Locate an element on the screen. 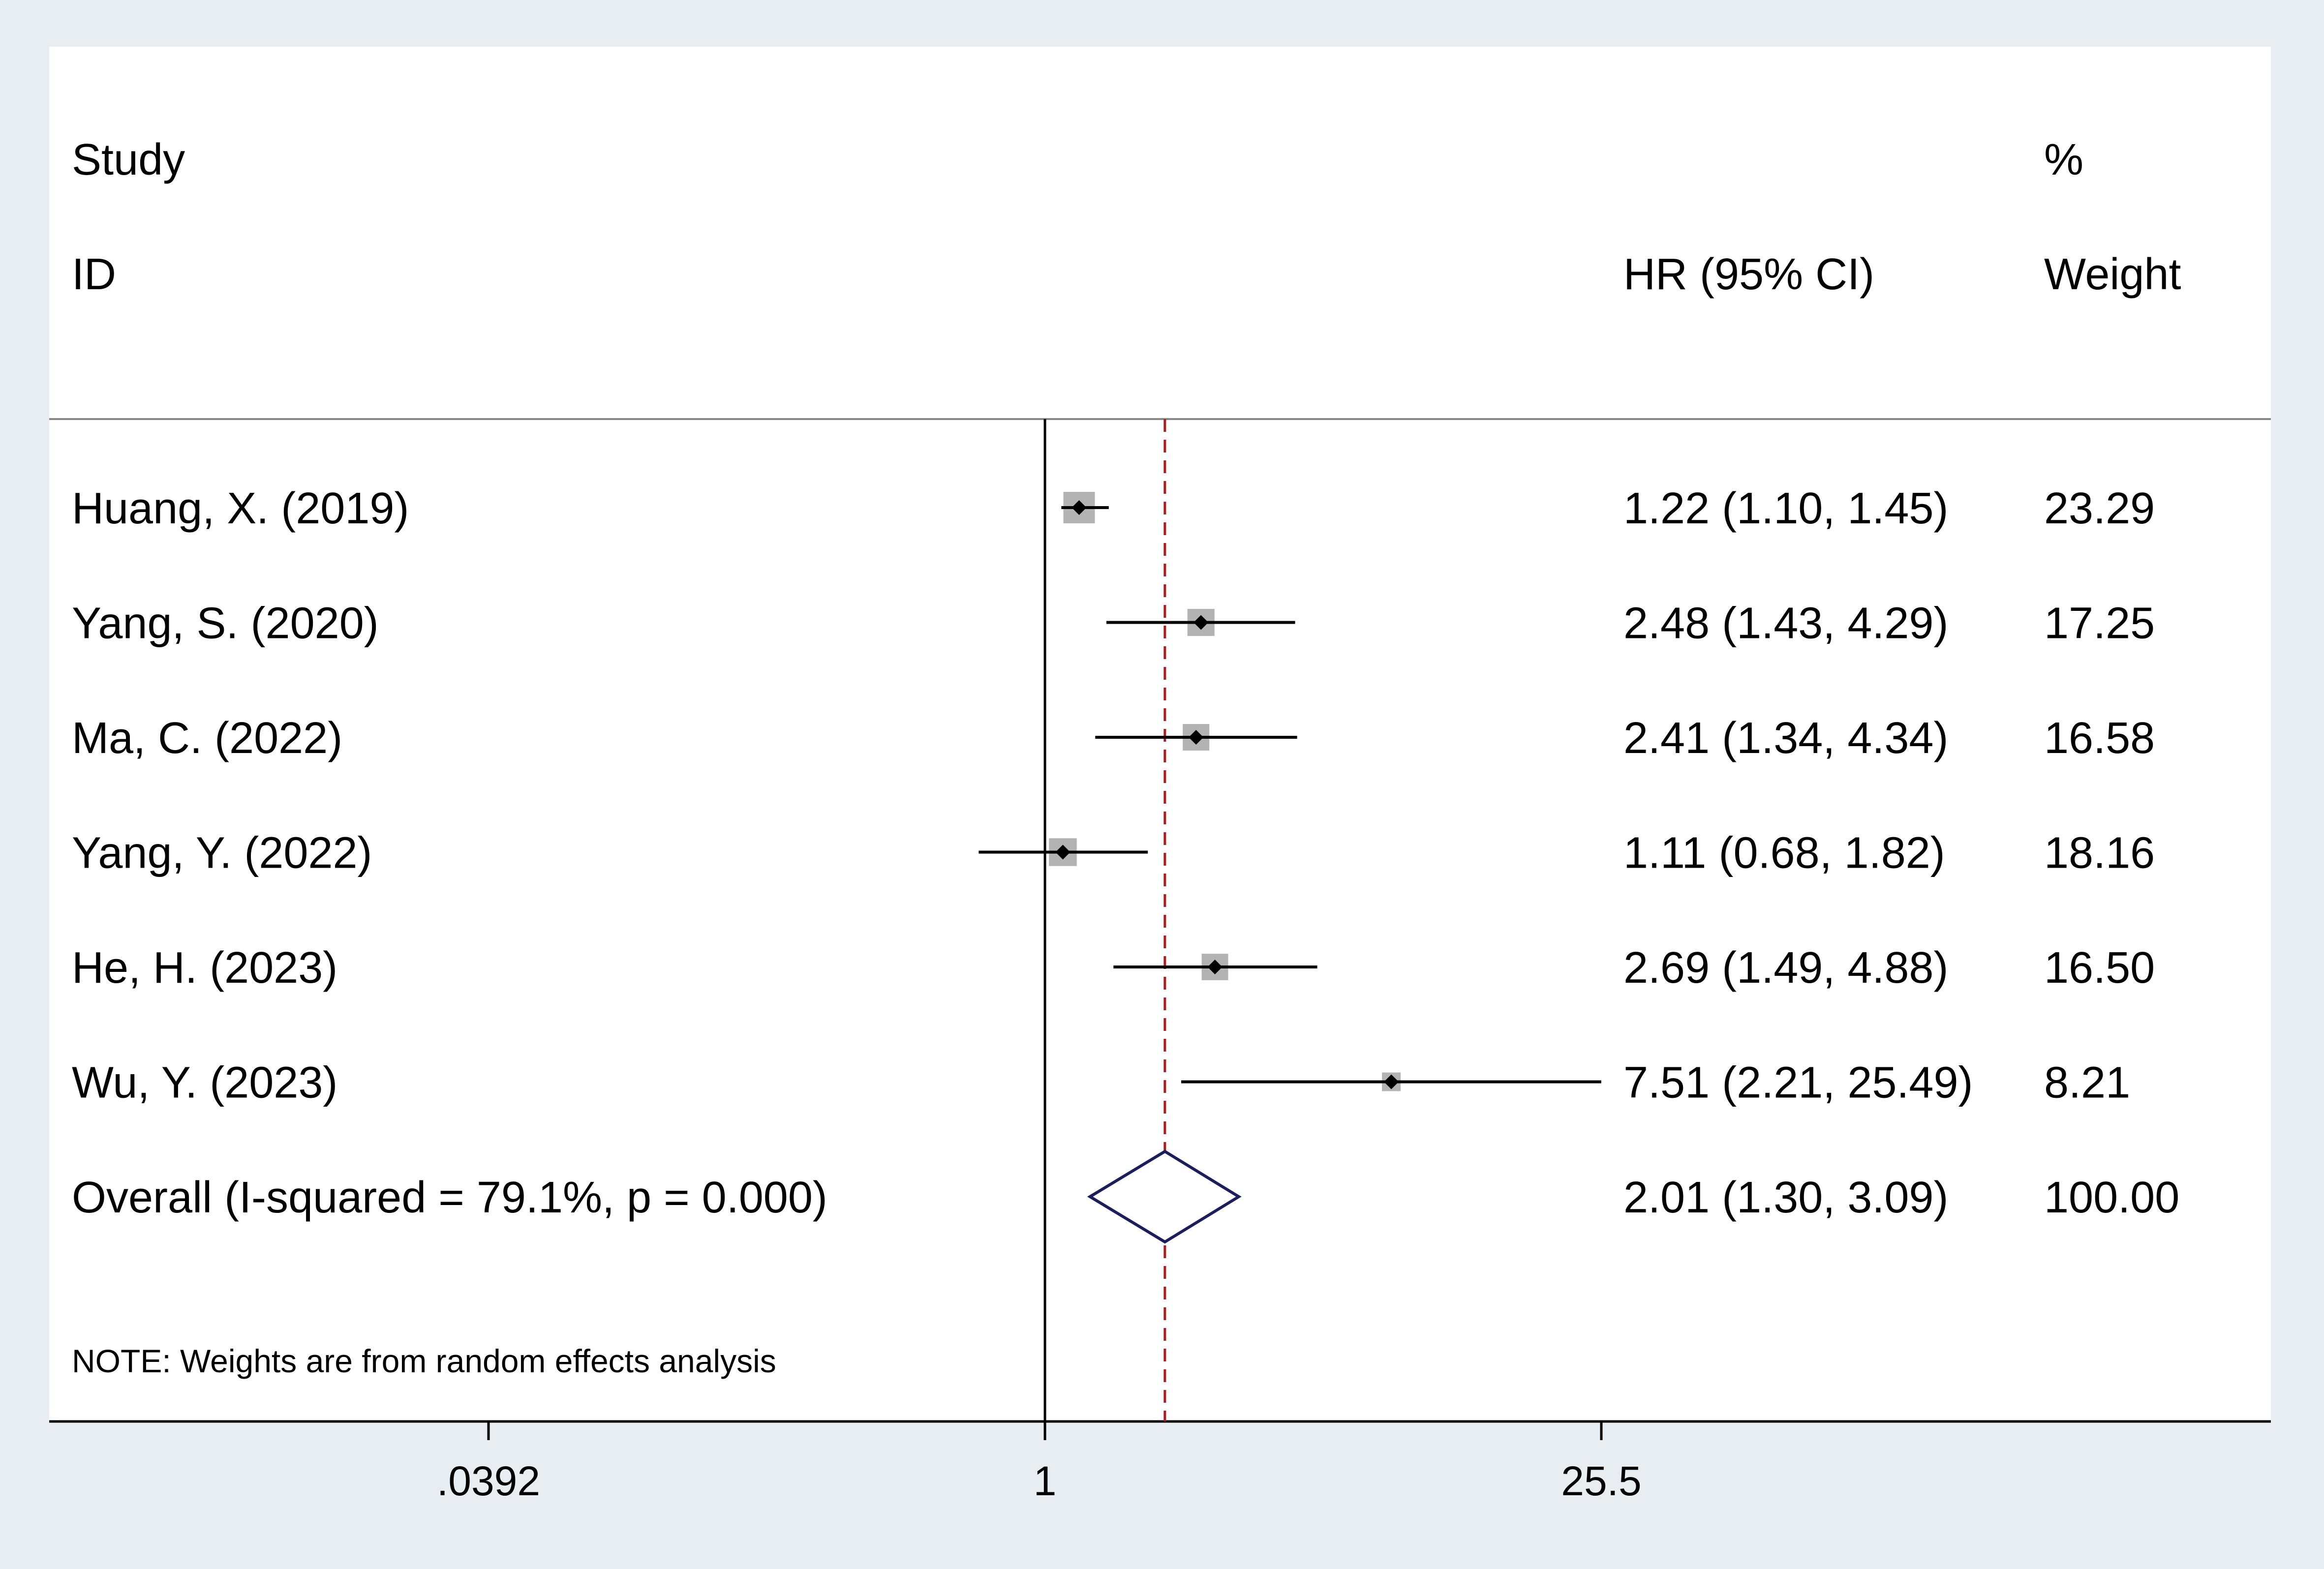  study-label: Yang, S. (2020) is located at coordinates (225, 623).